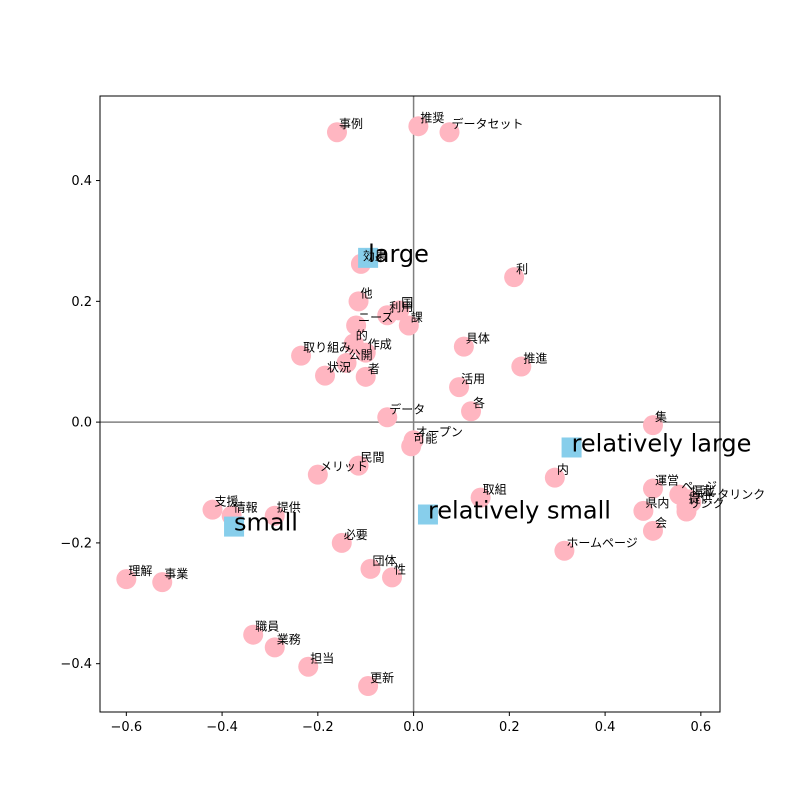 The image size is (800, 800). Describe the element at coordinates (701, 727) in the screenshot. I see `x-tick-label: 0.6` at that location.